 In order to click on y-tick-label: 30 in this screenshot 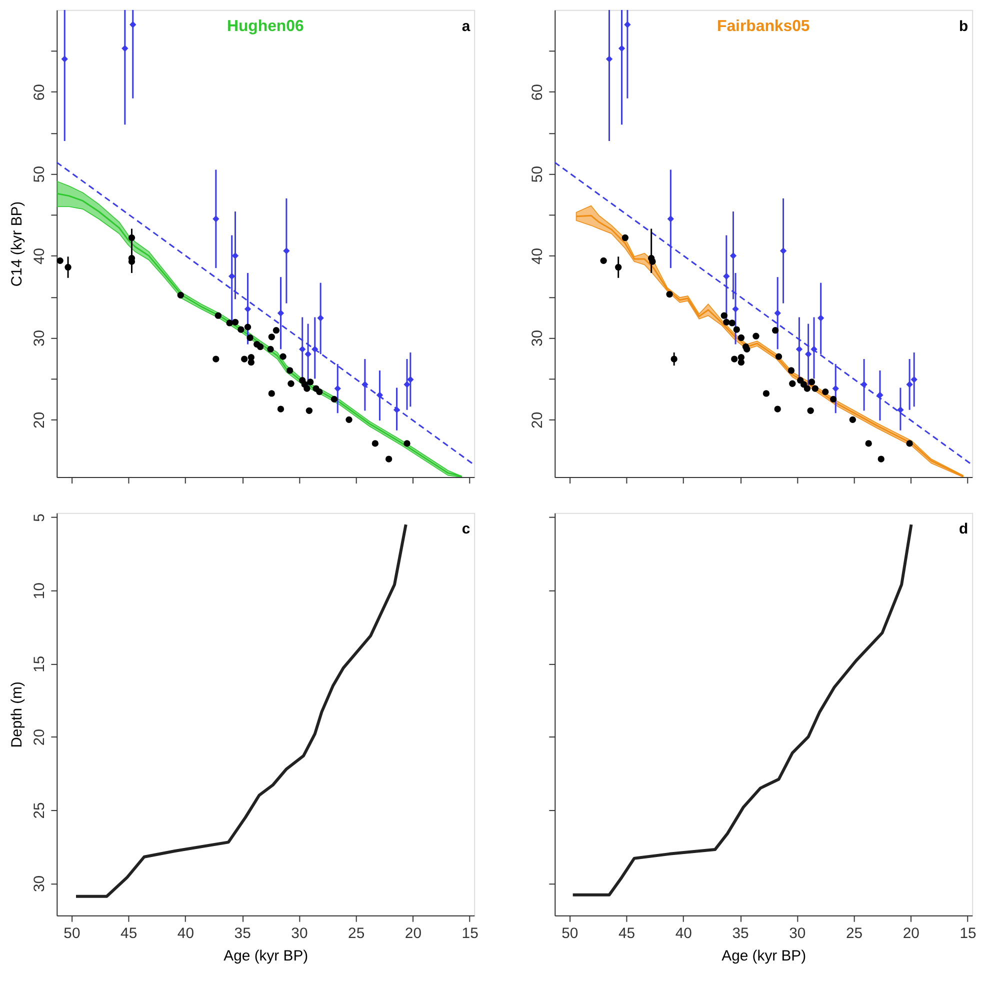, I will do `click(40, 338)`.